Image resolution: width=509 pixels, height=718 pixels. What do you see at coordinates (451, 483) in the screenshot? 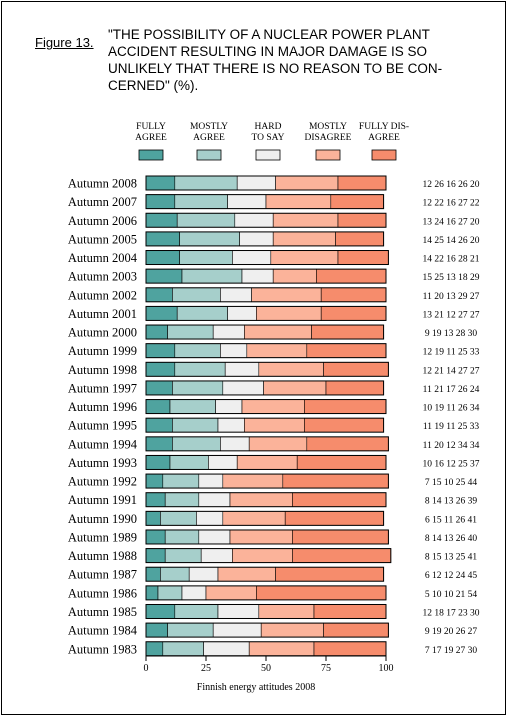
I see `value-labels: 7 15 10 25 44` at bounding box center [451, 483].